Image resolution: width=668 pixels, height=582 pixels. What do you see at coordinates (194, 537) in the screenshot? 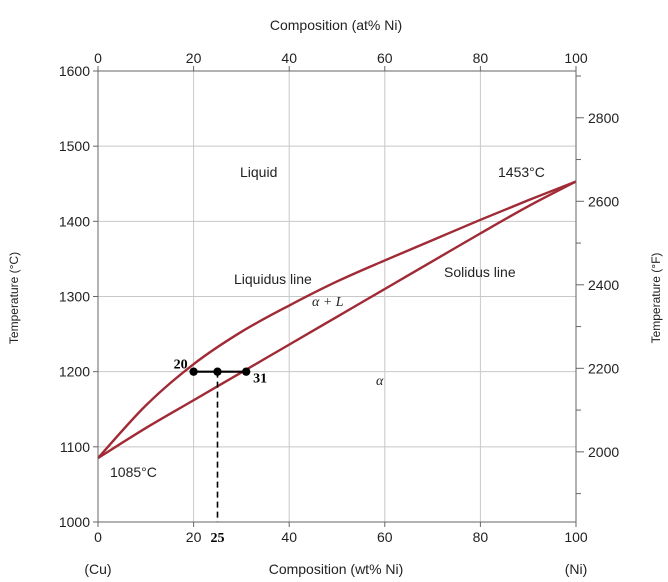
I see `x-bottom-tick-label: 20` at bounding box center [194, 537].